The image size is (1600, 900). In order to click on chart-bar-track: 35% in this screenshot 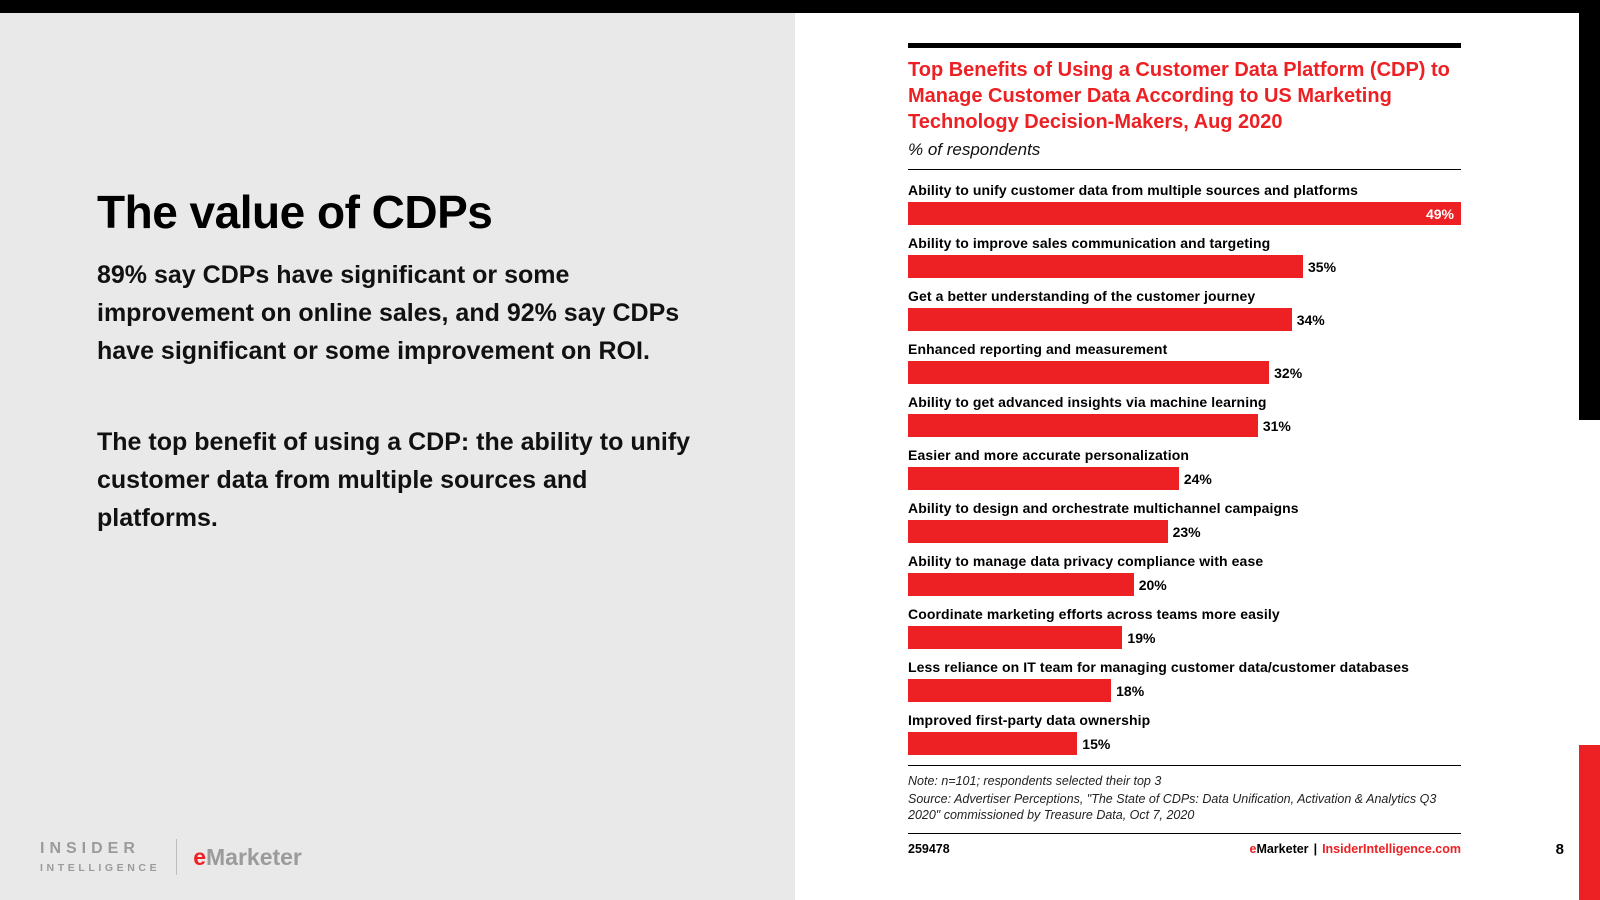, I will do `click(1184, 266)`.